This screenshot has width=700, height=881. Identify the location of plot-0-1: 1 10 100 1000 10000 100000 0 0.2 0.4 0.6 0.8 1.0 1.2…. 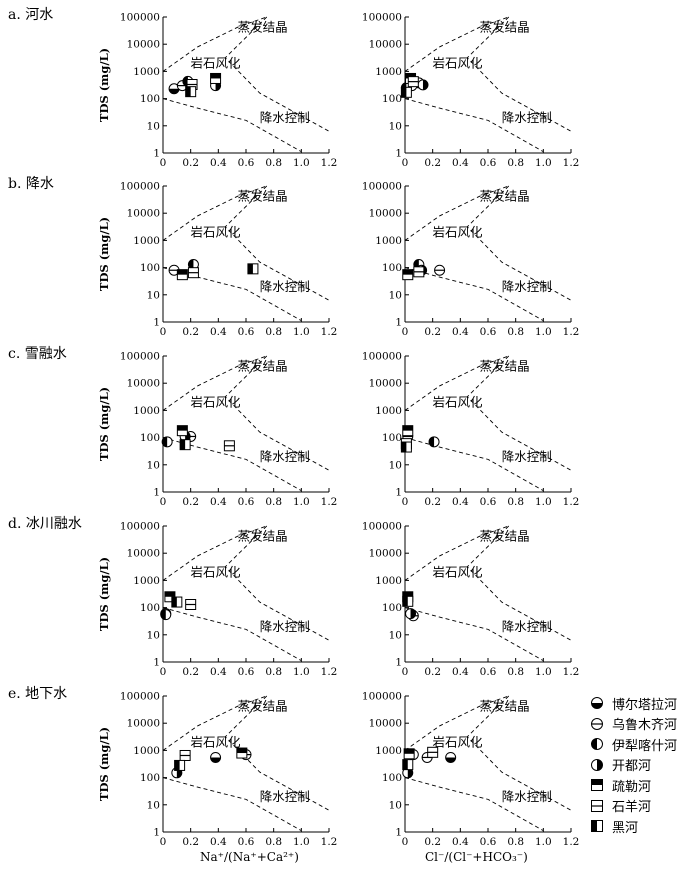
(470, 91).